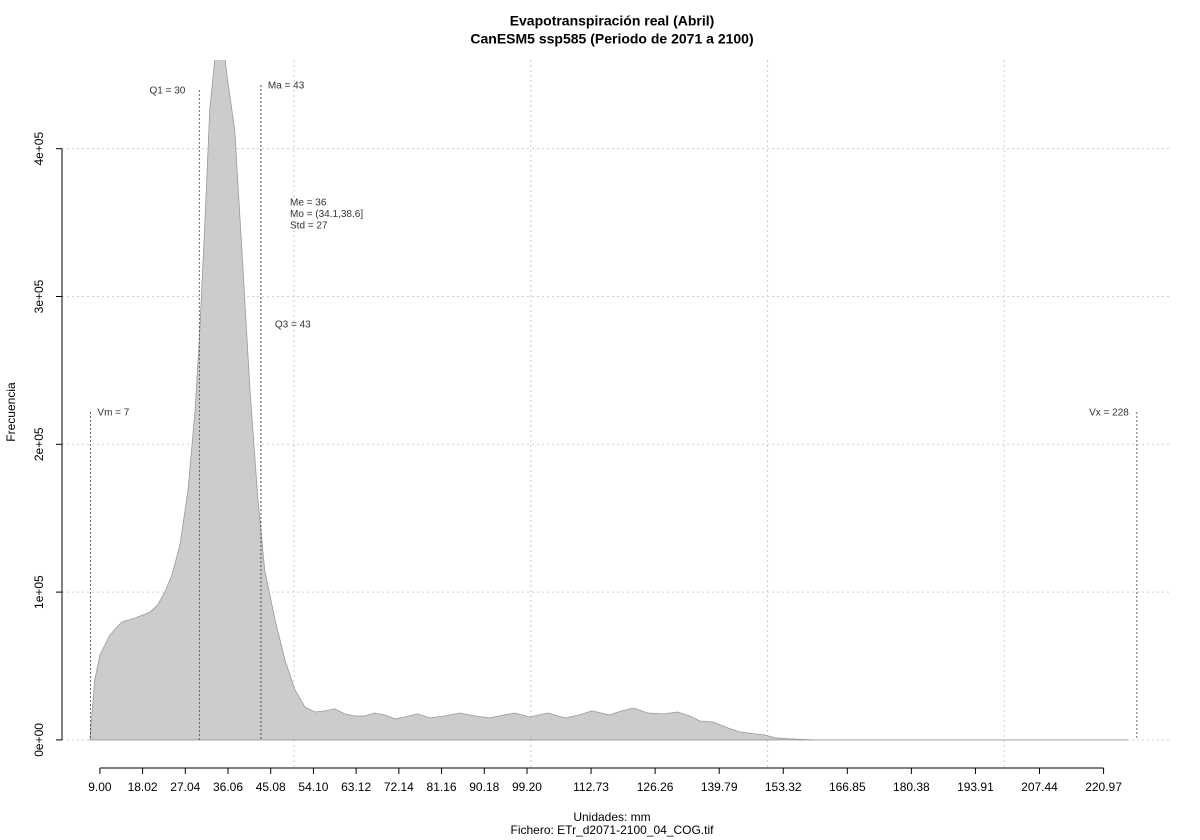 This screenshot has height=840, width=1200. I want to click on x-tick-label: 63.12, so click(356, 787).